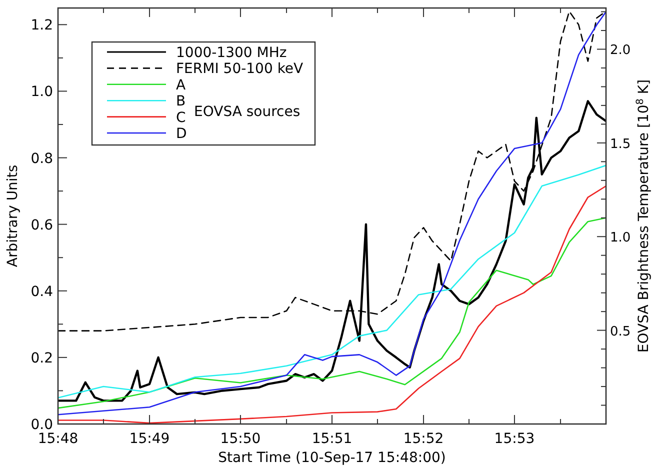 This screenshot has height=470, width=654. I want to click on x-tick-label: 15:48, so click(58, 439).